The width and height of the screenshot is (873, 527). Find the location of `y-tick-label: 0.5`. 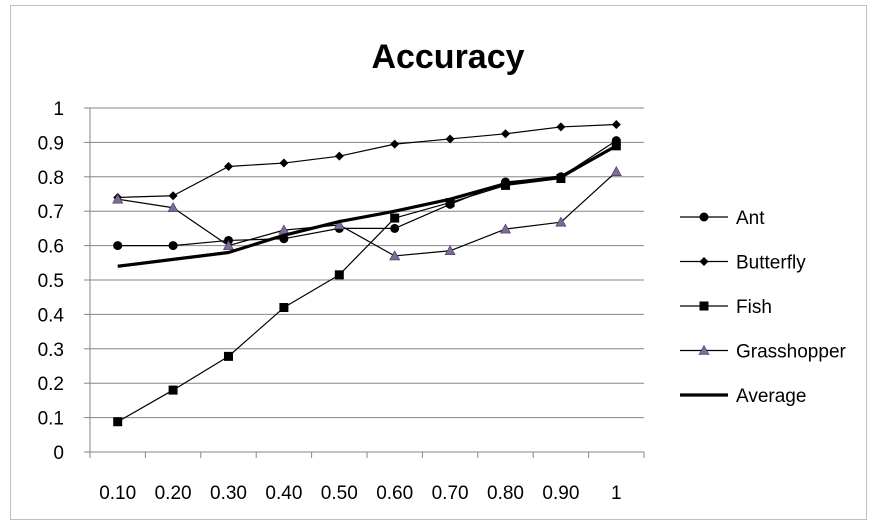

y-tick-label: 0.5 is located at coordinates (51, 281).